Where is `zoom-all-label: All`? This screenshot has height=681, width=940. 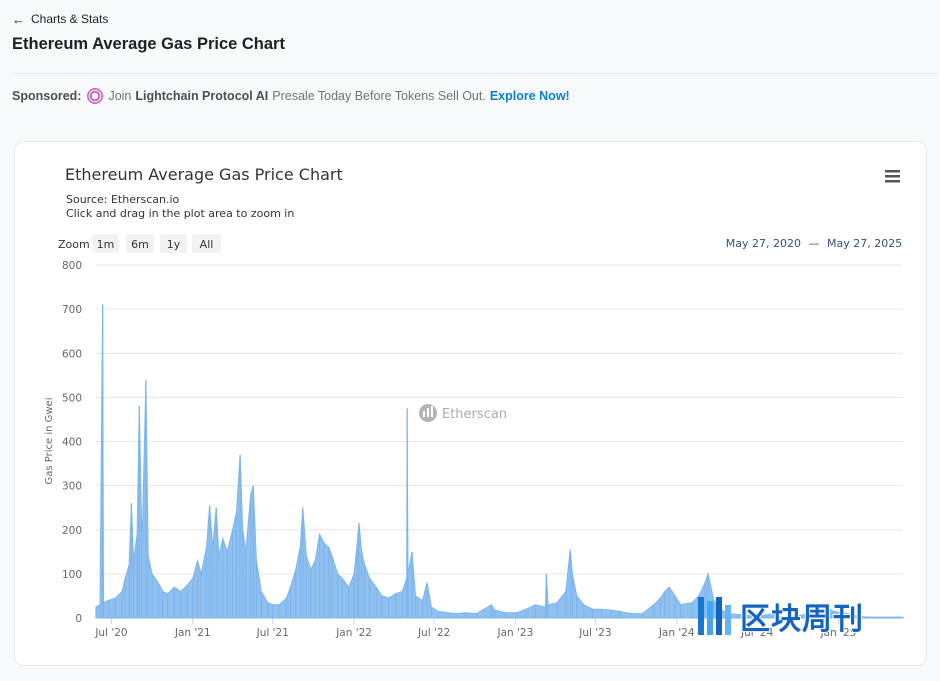 zoom-all-label: All is located at coordinates (207, 244).